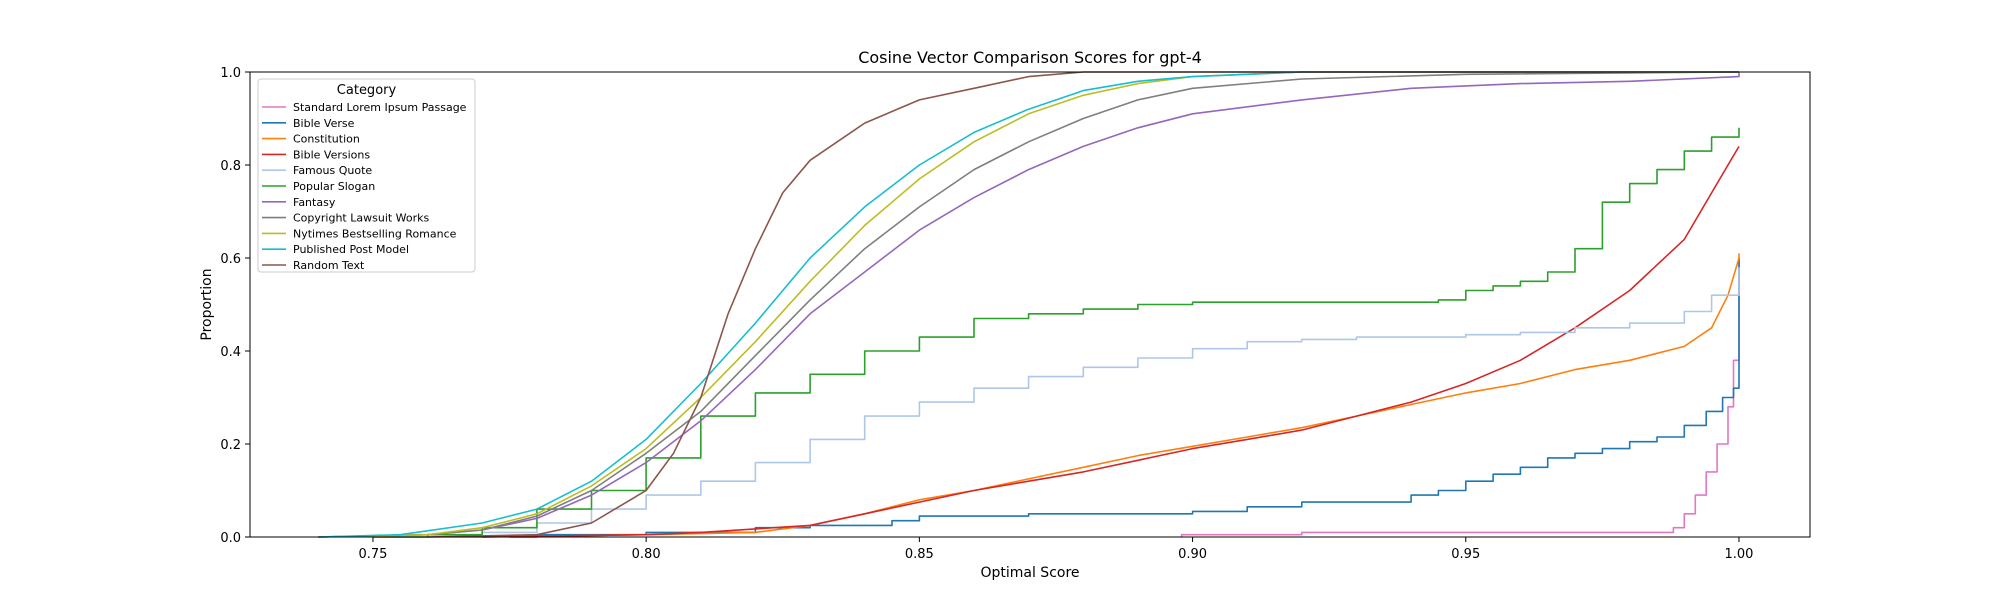 The image size is (2000, 604). I want to click on x-tick-label: 0.80, so click(646, 554).